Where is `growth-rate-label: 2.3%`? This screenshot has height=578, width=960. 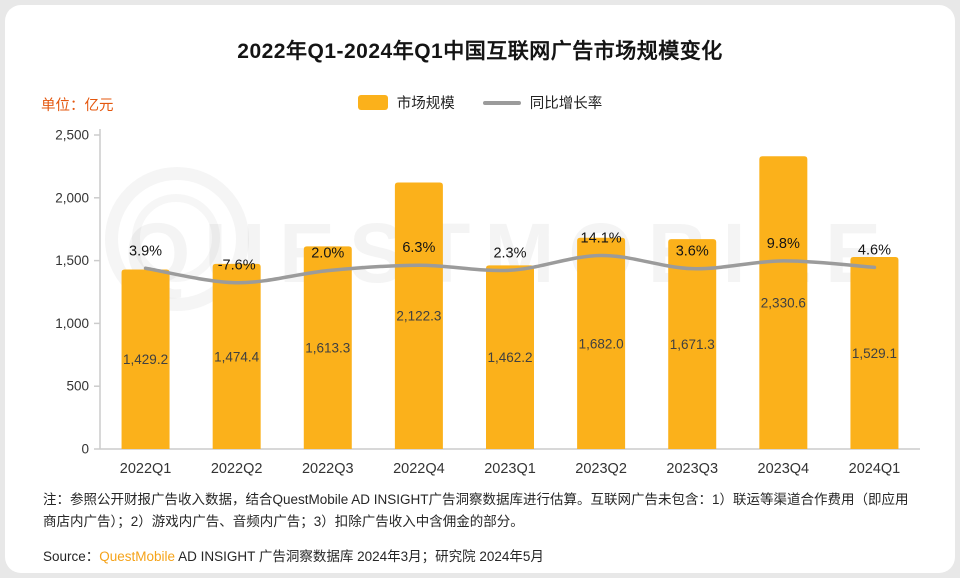 growth-rate-label: 2.3% is located at coordinates (509, 253).